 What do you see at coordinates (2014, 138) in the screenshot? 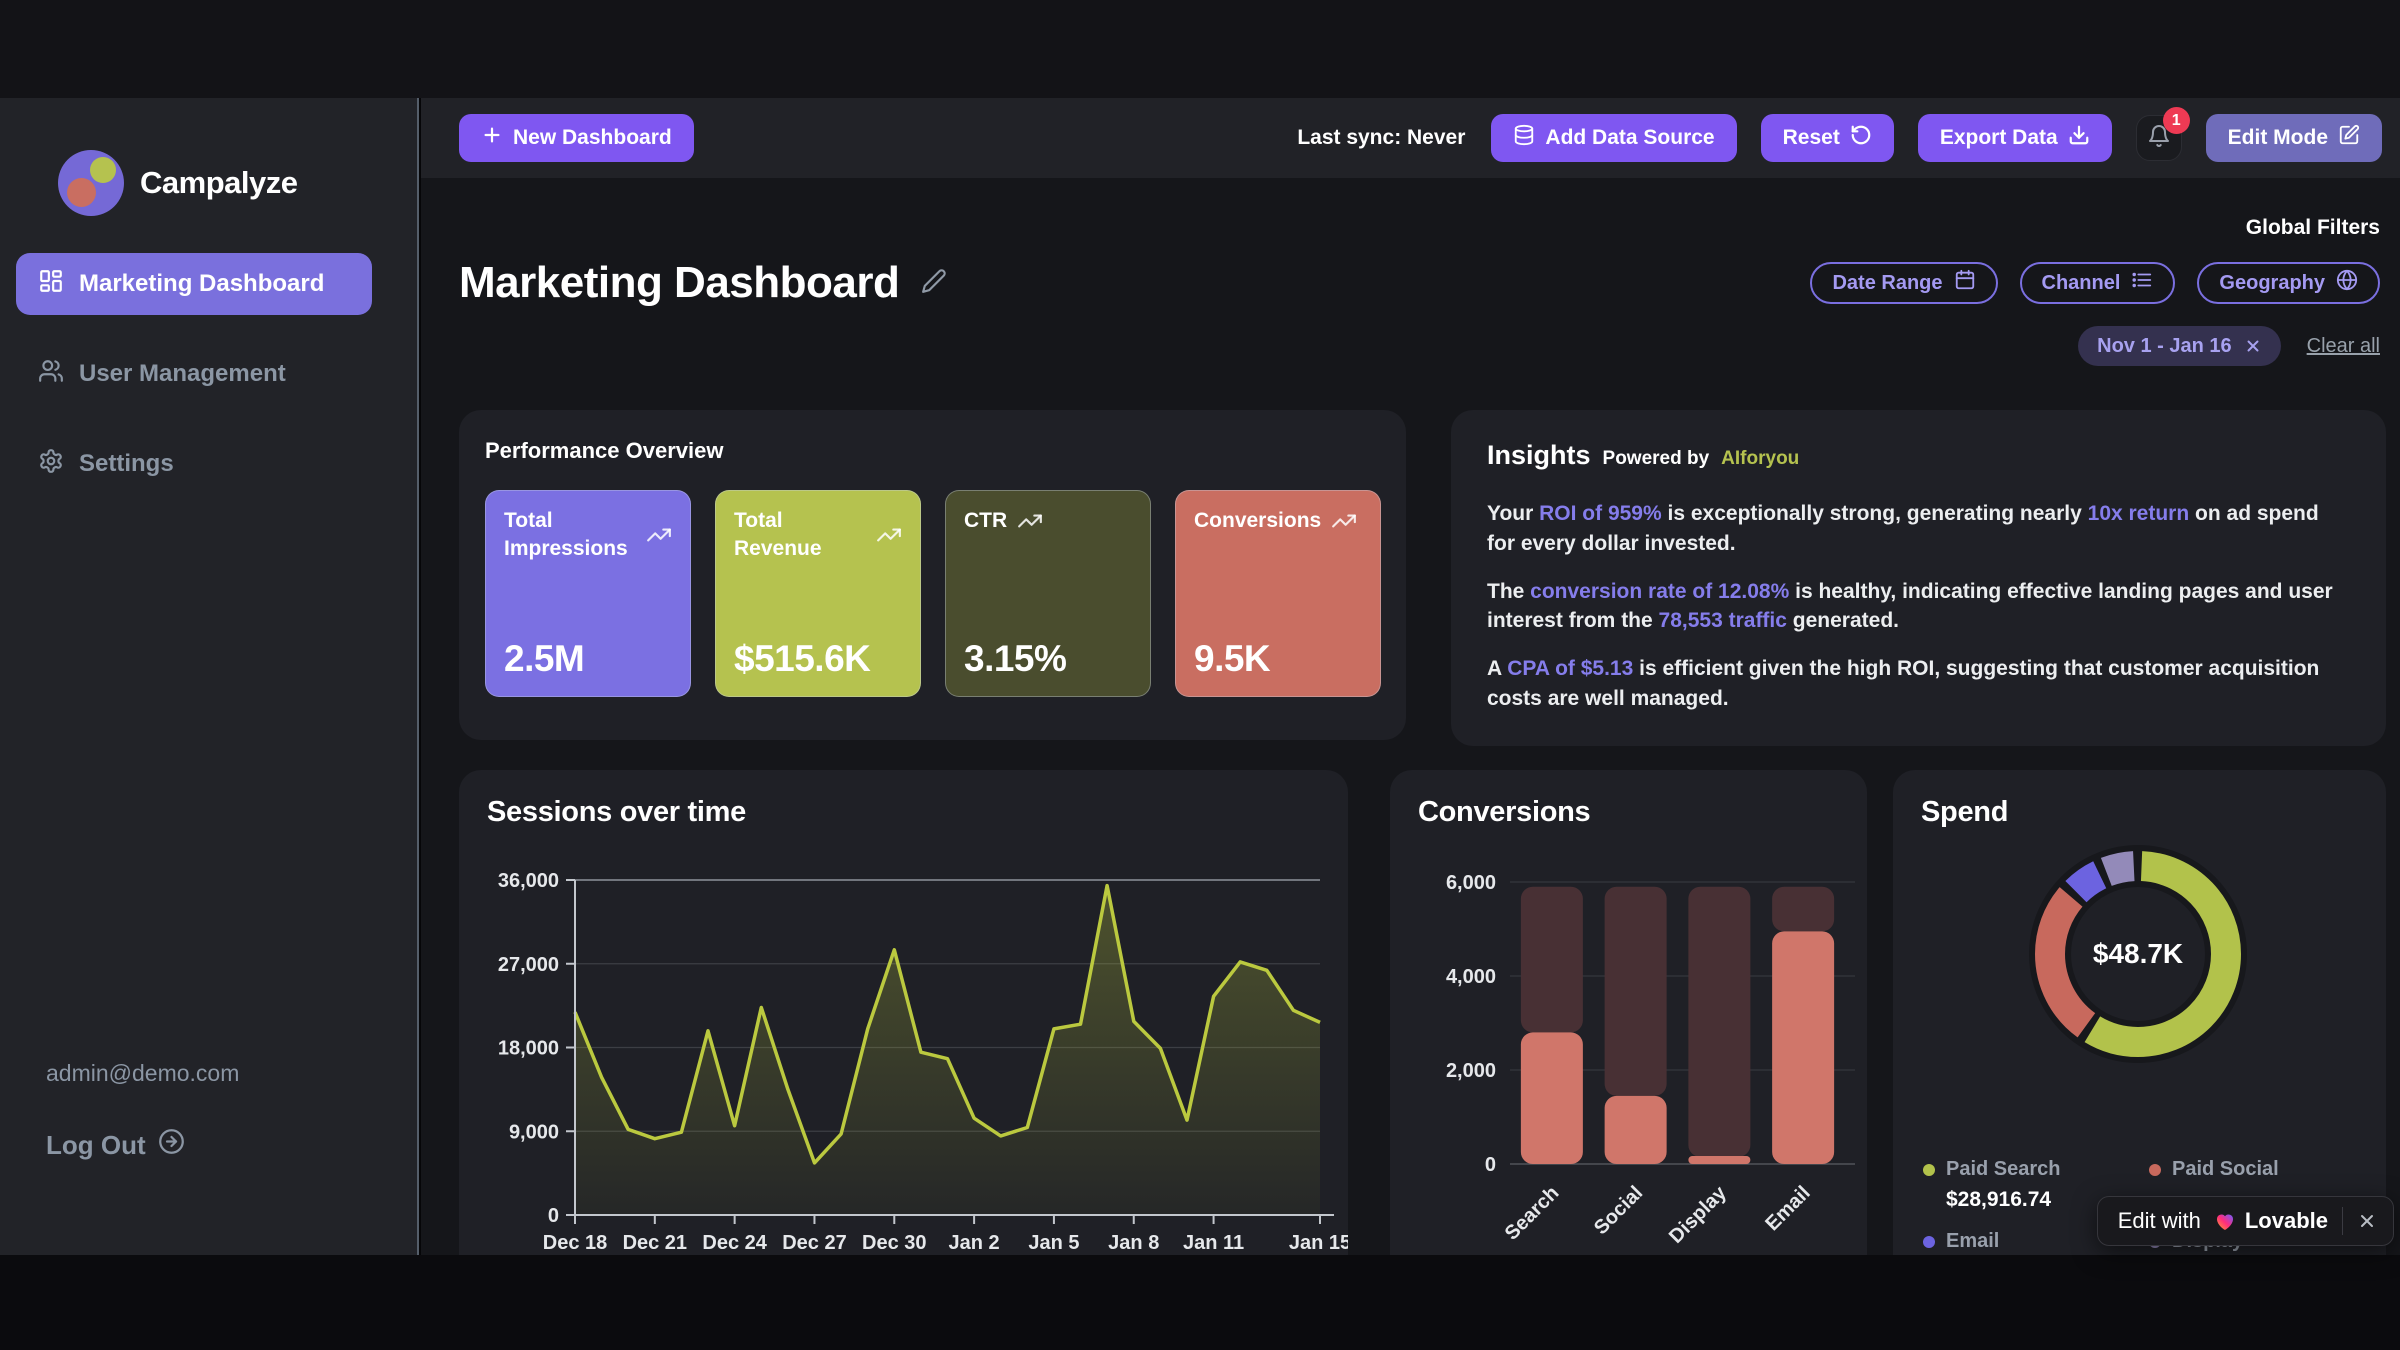
I see `export-data-button: Export Data` at bounding box center [2014, 138].